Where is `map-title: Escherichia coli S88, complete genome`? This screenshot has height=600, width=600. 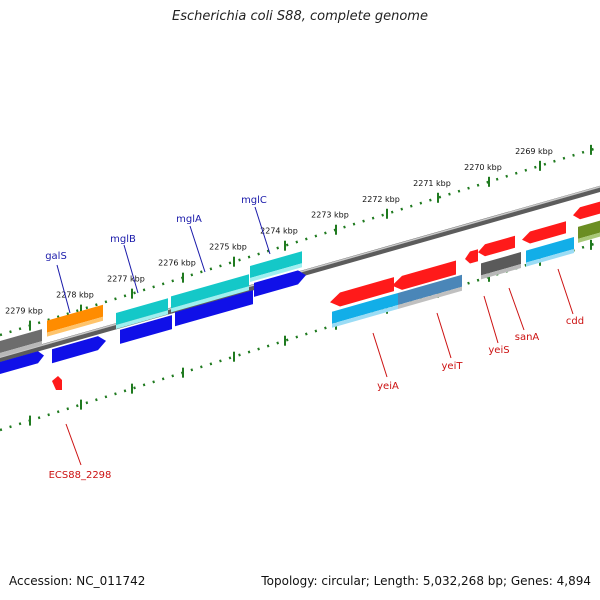 map-title: Escherichia coli S88, complete genome is located at coordinates (300, 16).